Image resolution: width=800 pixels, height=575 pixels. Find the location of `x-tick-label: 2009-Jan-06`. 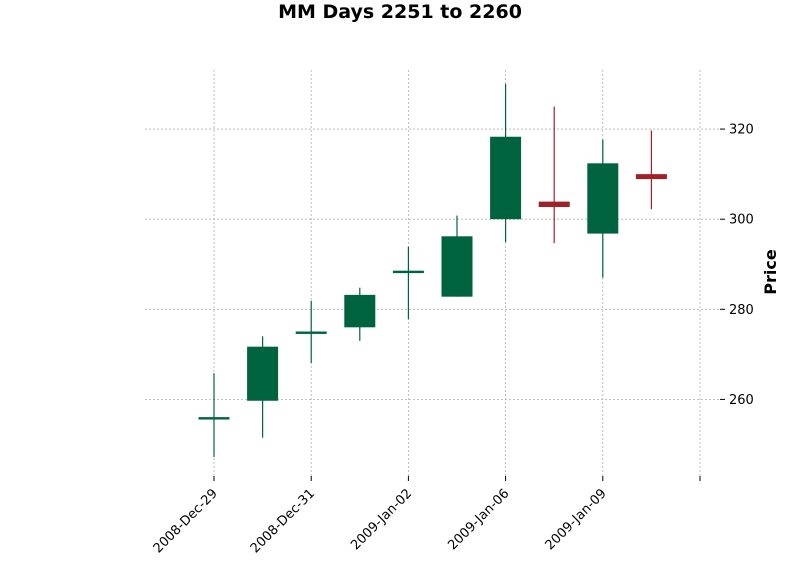

x-tick-label: 2009-Jan-06 is located at coordinates (478, 519).